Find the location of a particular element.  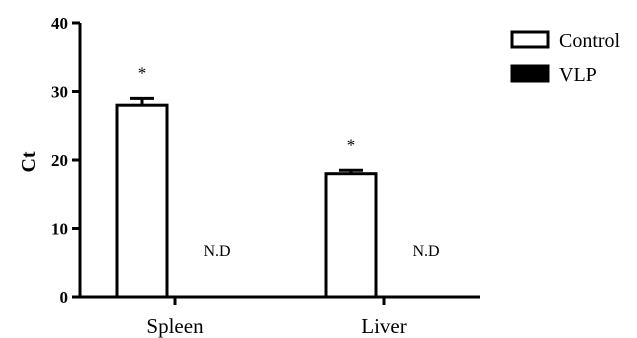

y-tick-label: 0 is located at coordinates (64, 297).